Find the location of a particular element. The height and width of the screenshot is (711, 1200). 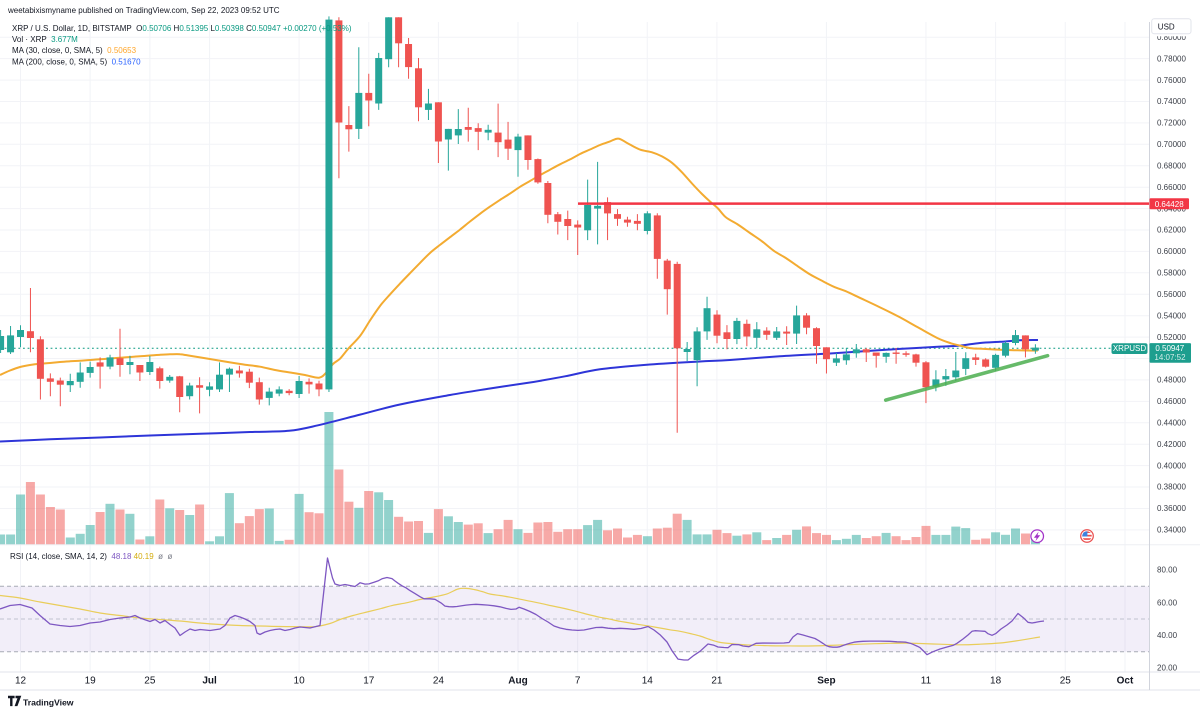

svg-text: 0.52000 is located at coordinates (1171, 337).